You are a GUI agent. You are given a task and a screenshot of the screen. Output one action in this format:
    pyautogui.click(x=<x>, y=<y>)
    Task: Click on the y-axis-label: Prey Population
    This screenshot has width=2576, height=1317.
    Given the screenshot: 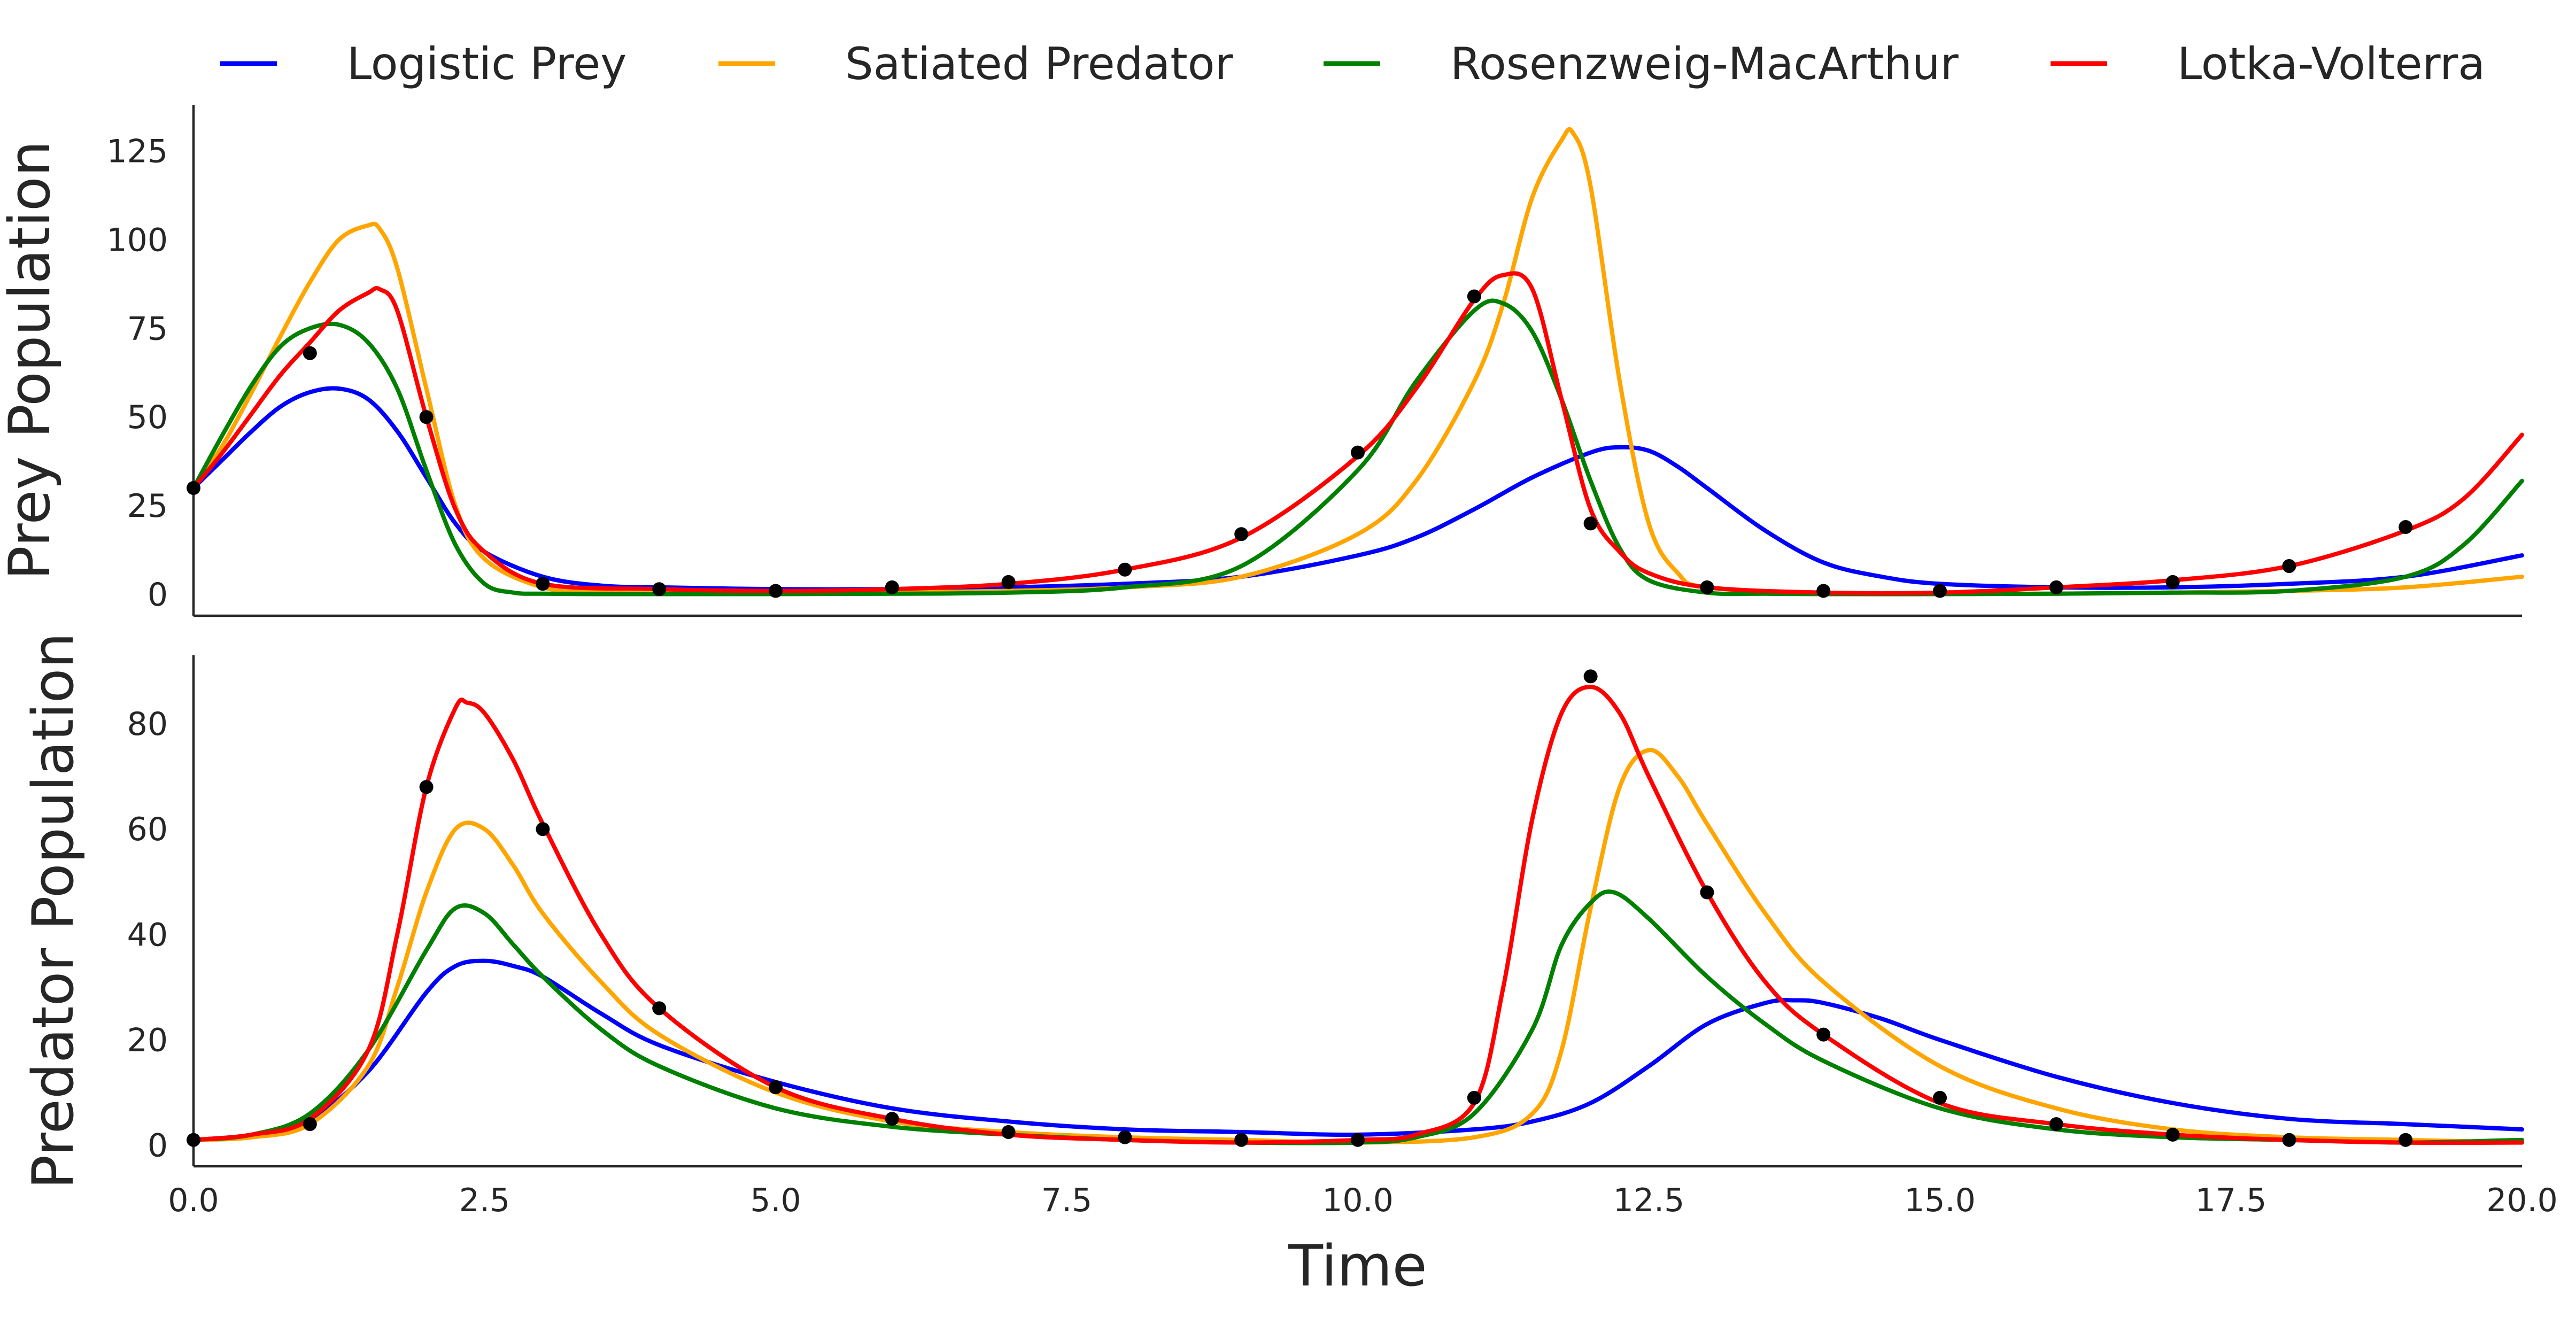 What is the action you would take?
    pyautogui.click(x=32, y=361)
    